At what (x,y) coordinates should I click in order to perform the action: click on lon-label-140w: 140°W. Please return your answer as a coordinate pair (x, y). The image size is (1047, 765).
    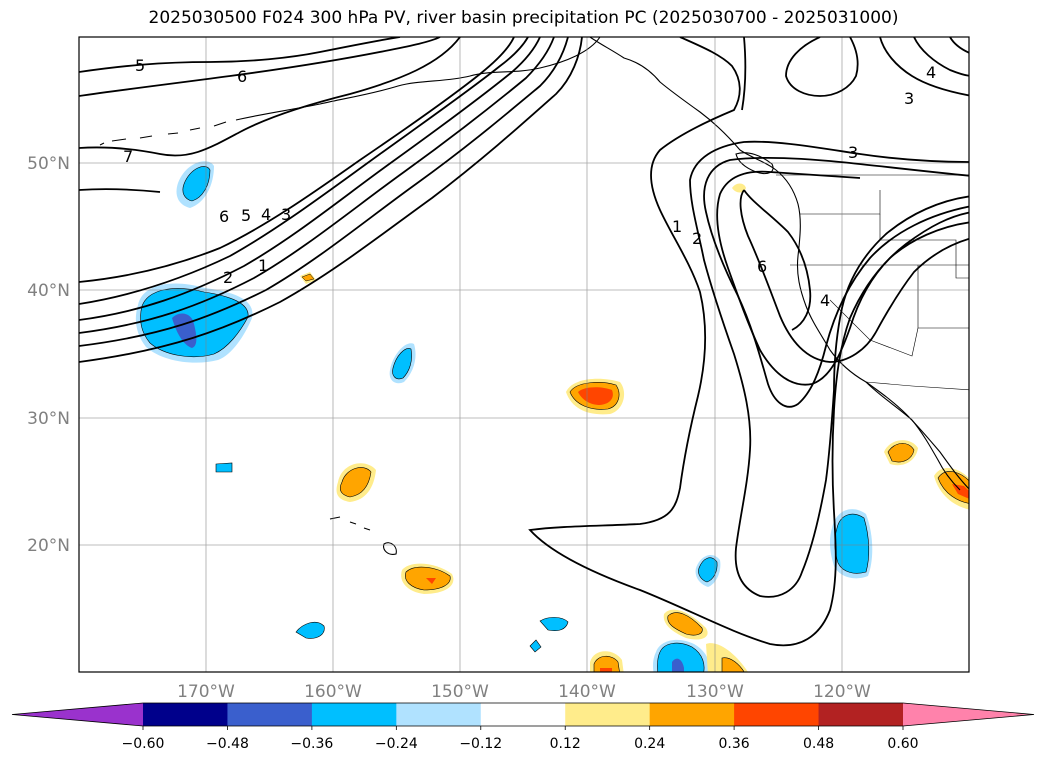
    Looking at the image, I should click on (587, 692).